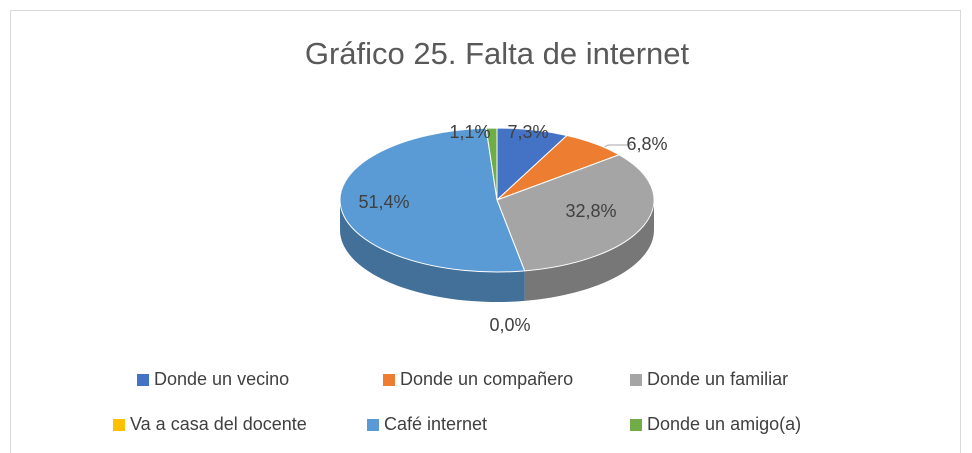 The image size is (972, 453). What do you see at coordinates (469, 132) in the screenshot?
I see `data-label: 1,1%` at bounding box center [469, 132].